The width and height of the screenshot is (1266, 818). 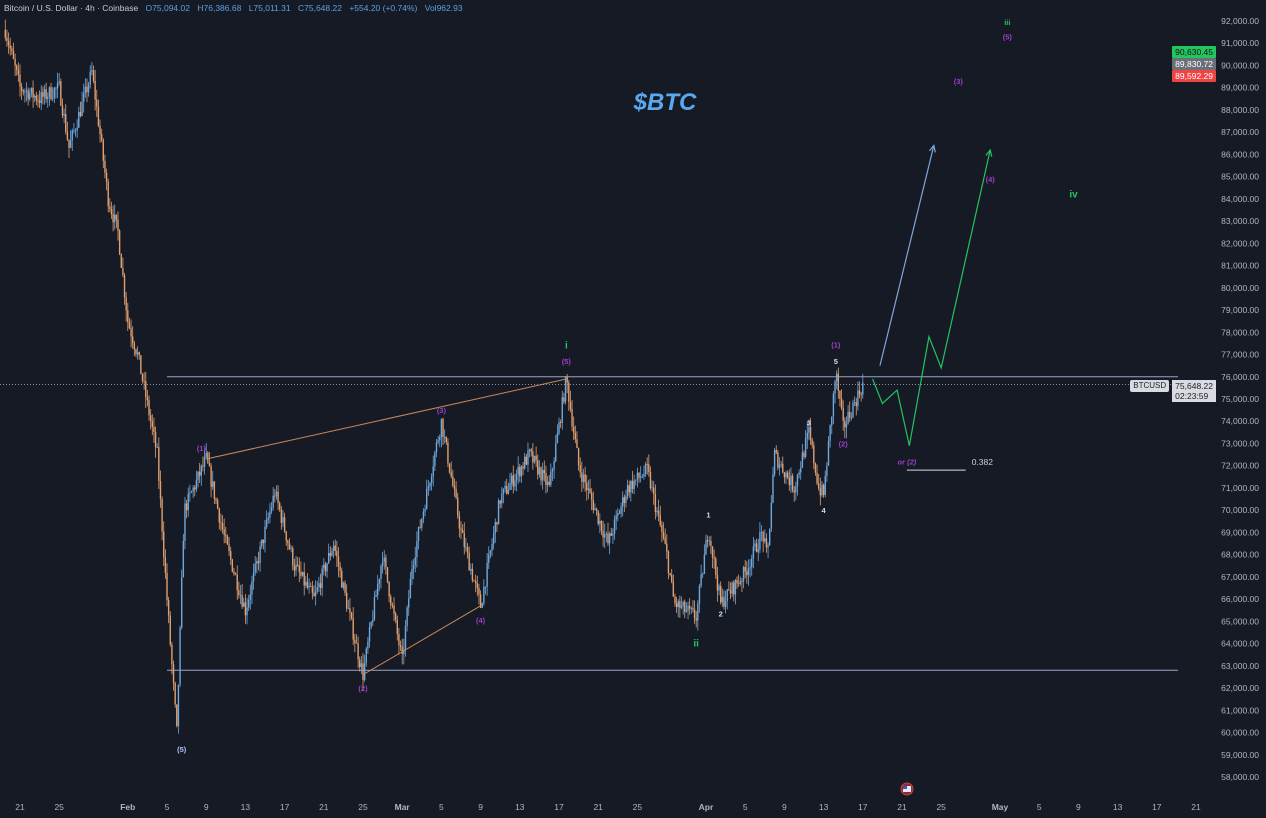 What do you see at coordinates (907, 789) in the screenshot?
I see `us-flag-event-icon` at bounding box center [907, 789].